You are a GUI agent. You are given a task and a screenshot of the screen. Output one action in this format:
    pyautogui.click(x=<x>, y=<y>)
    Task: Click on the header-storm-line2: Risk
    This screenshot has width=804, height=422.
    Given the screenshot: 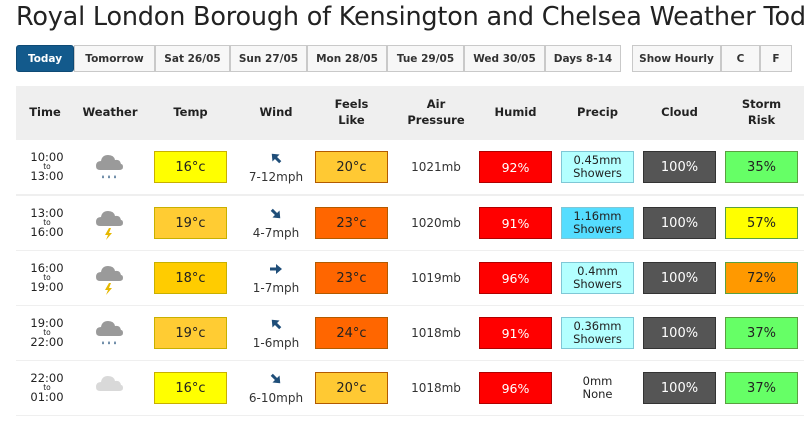 What is the action you would take?
    pyautogui.click(x=761, y=120)
    